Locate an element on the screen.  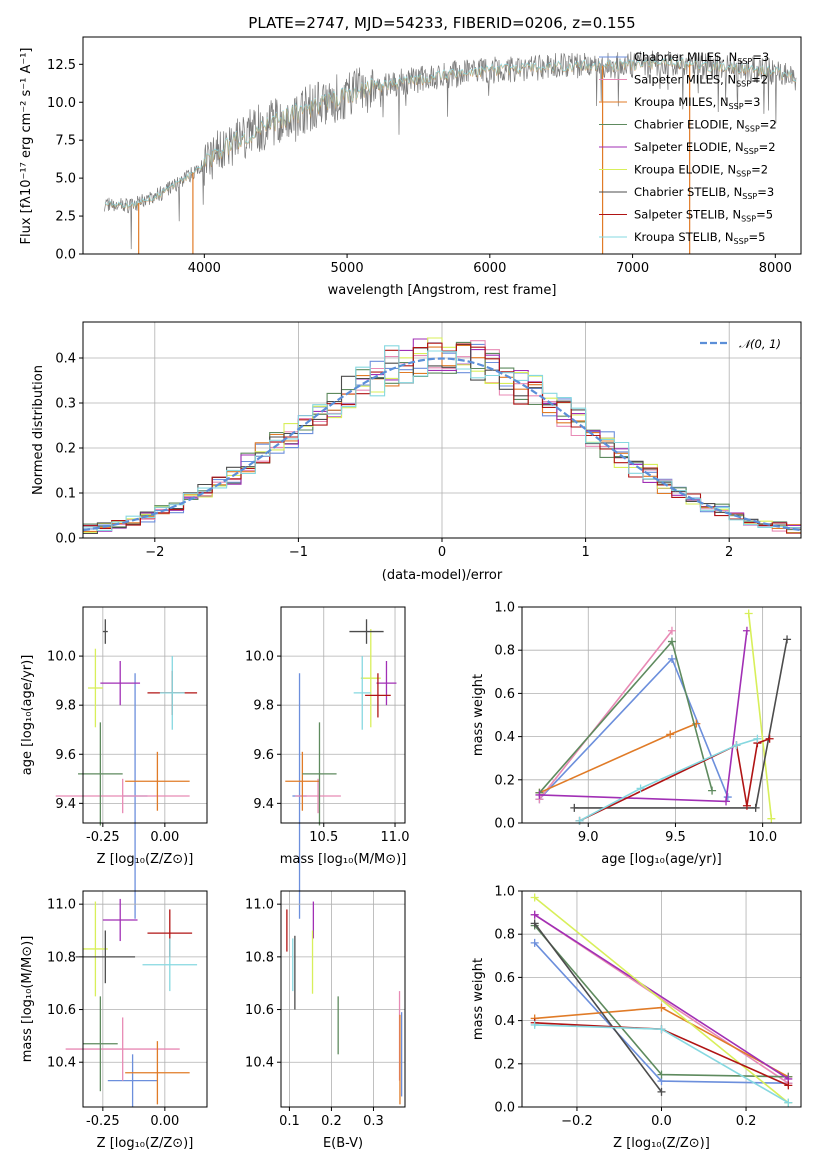
mass-vs-ebv-frame is located at coordinates (343, 999).